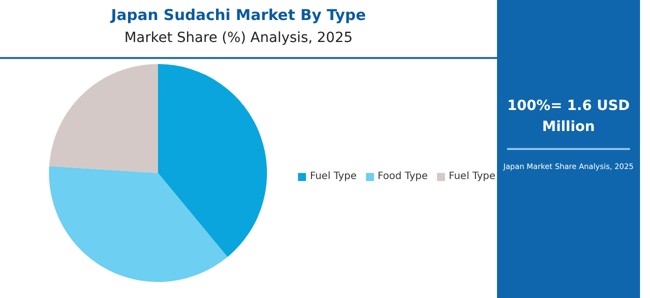  What do you see at coordinates (568, 117) in the screenshot?
I see `text: 100%= 1.6 USD Million` at bounding box center [568, 117].